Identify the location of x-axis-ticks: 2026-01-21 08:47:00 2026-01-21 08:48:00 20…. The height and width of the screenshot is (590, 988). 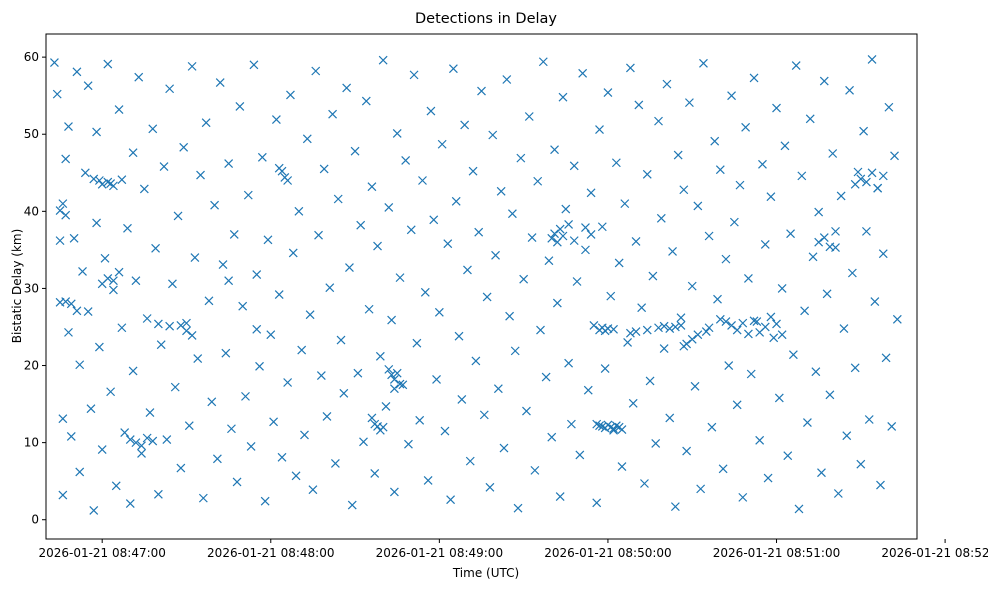
(513, 549).